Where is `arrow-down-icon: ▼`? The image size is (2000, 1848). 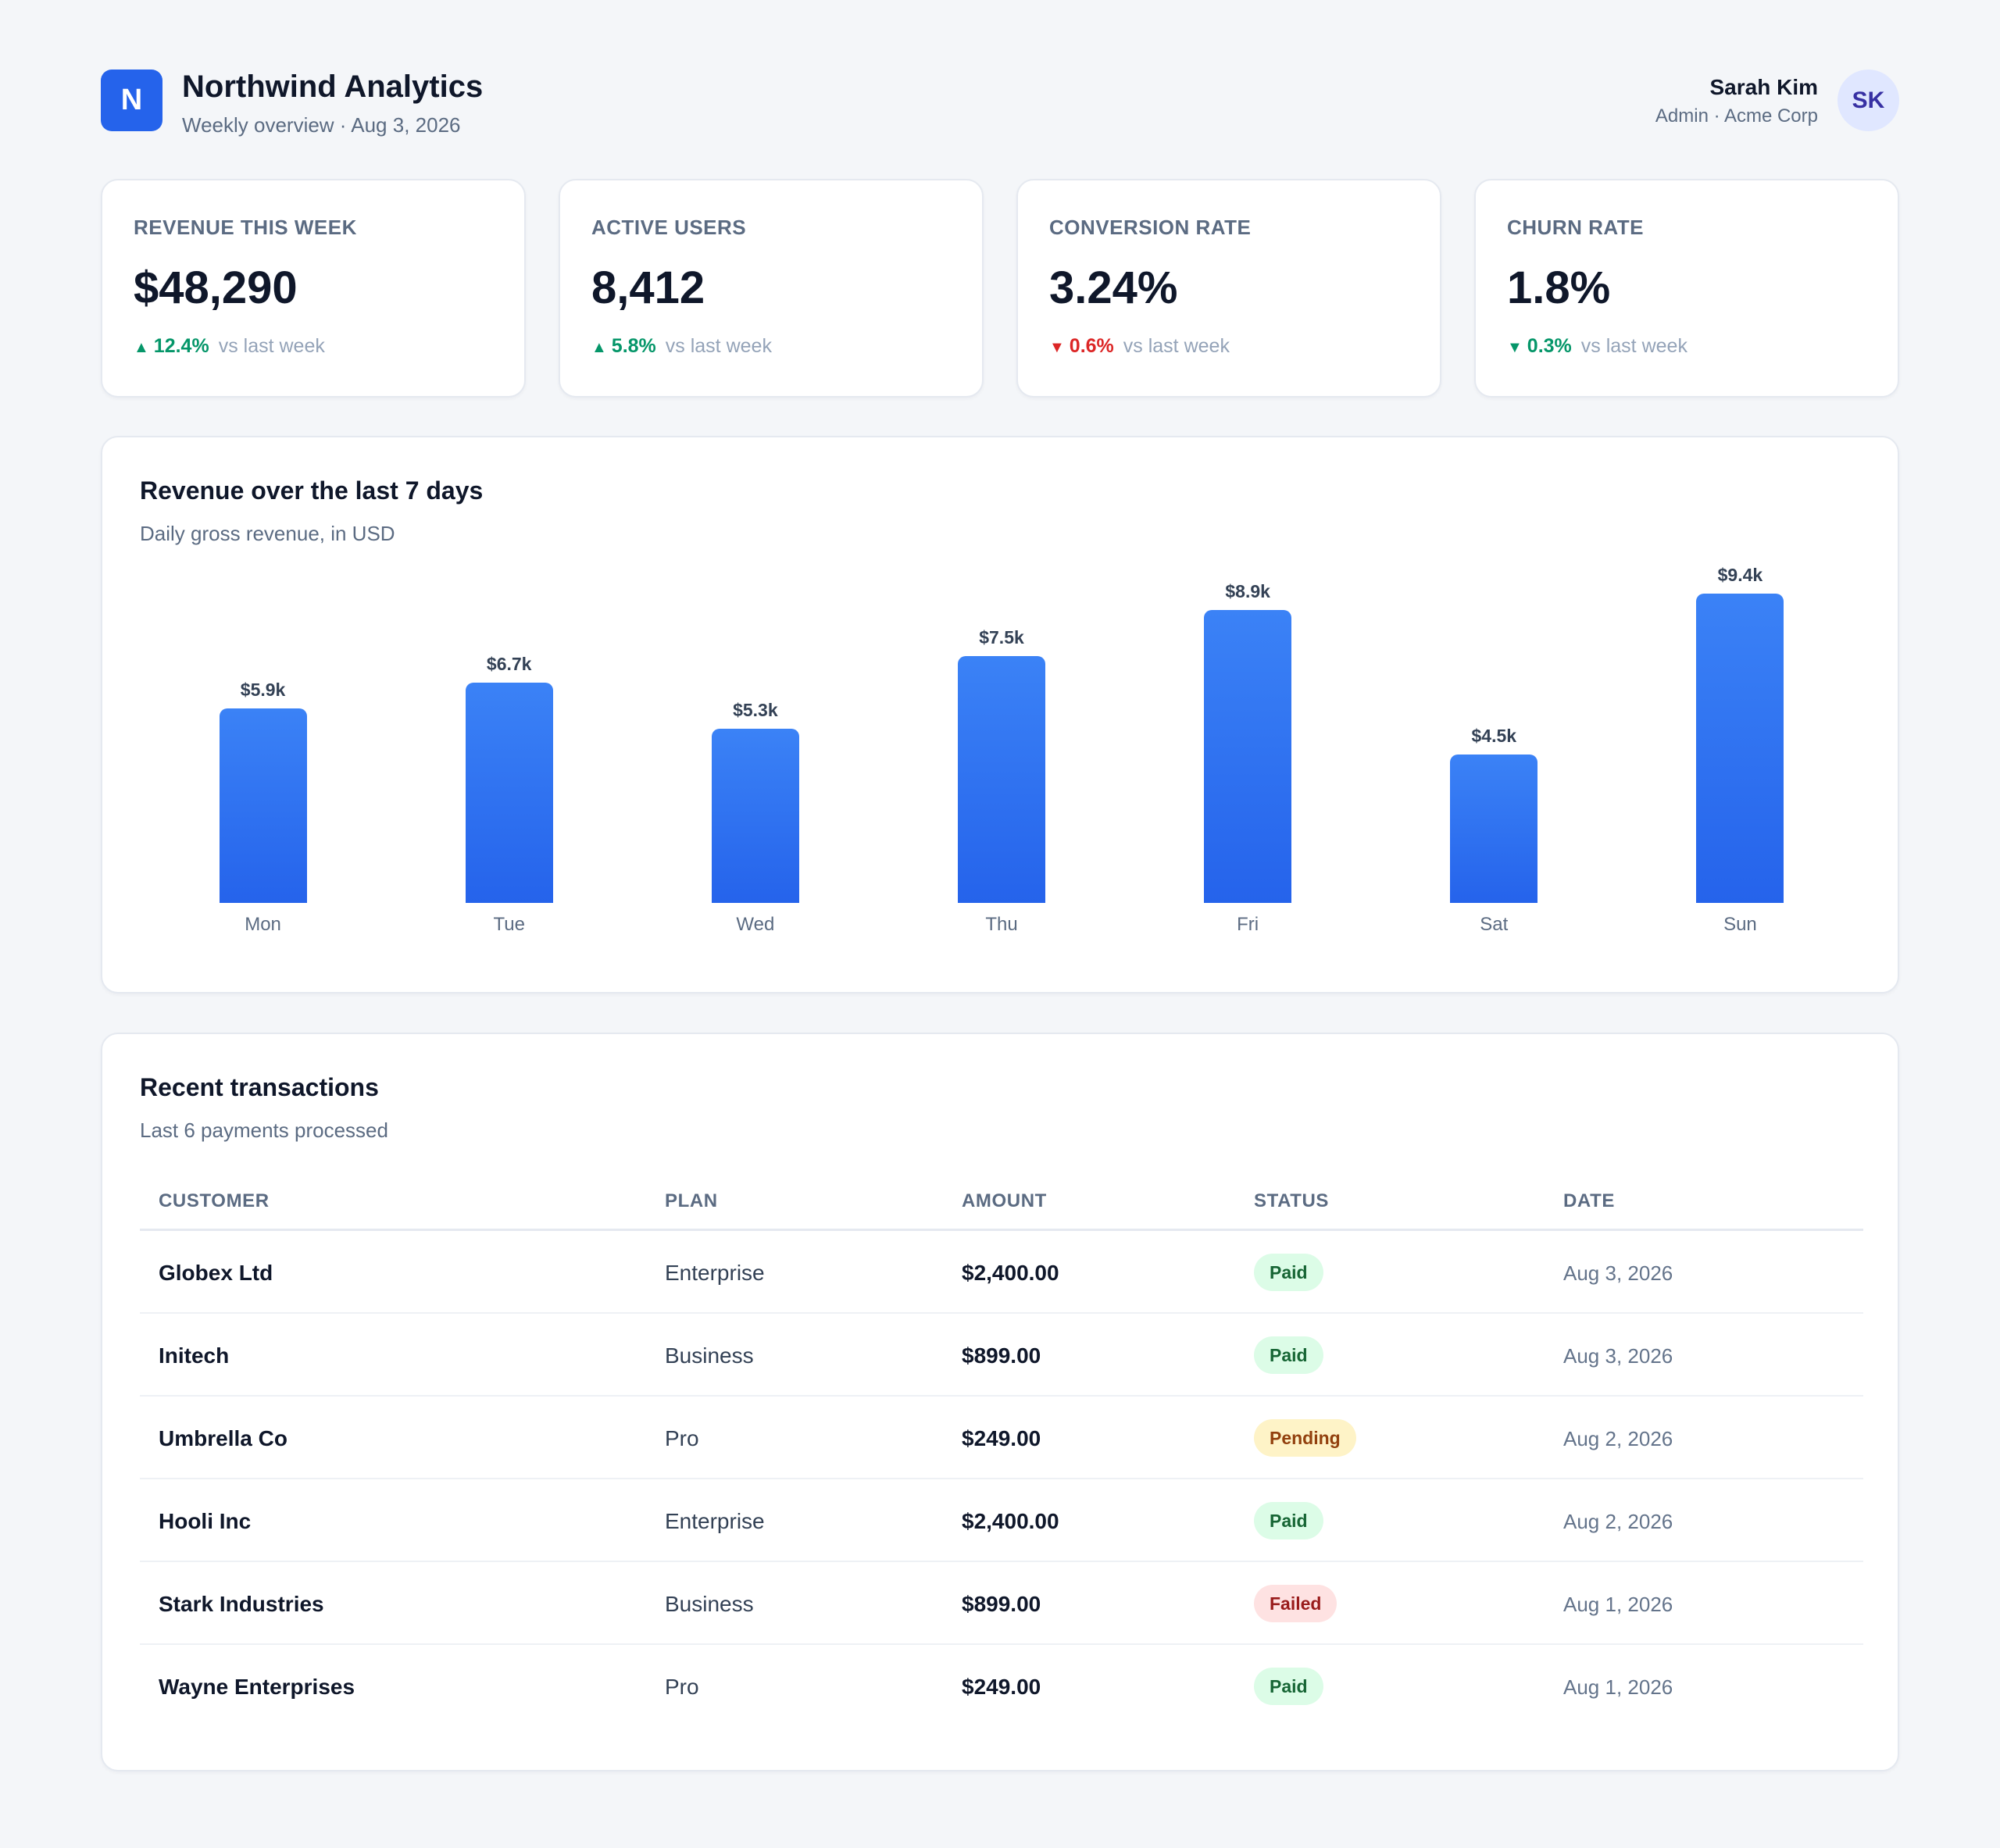 arrow-down-icon: ▼ is located at coordinates (1515, 347).